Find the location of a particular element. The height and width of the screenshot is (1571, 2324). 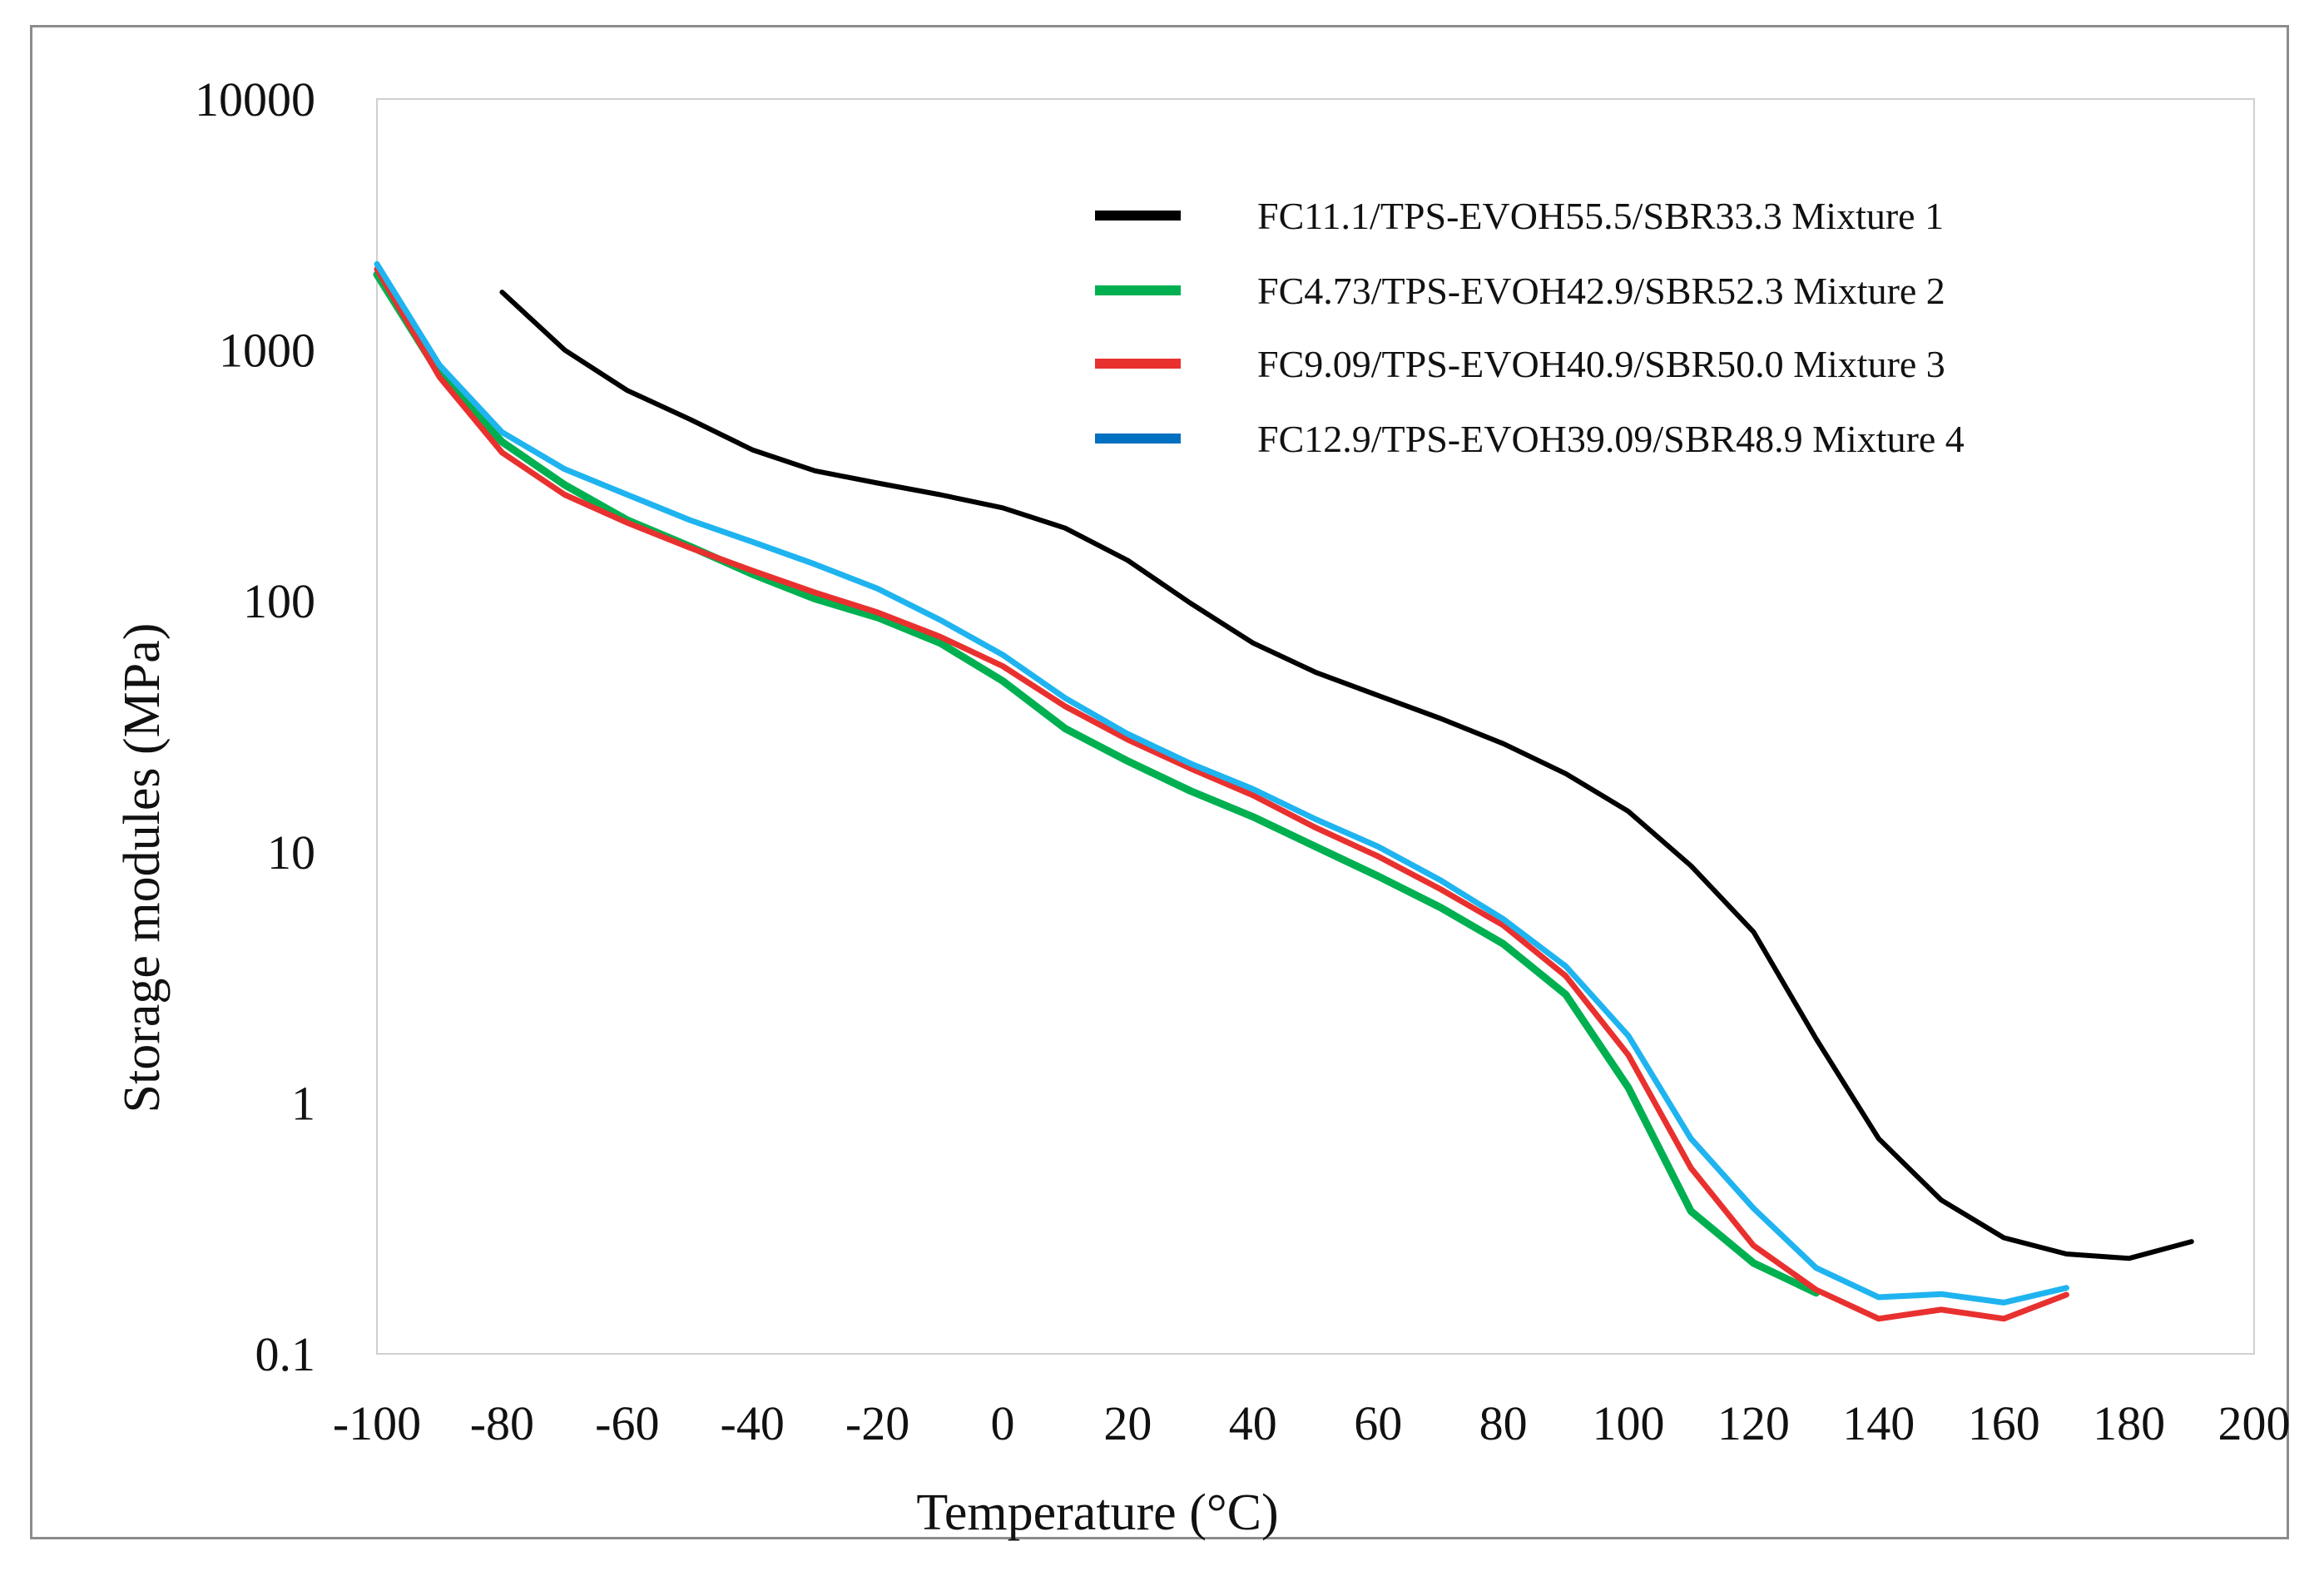

legend-label-mixture-1: FC11.1/TPS-EVOH55.5/SBR33.3 Mixture 1 is located at coordinates (1600, 216).